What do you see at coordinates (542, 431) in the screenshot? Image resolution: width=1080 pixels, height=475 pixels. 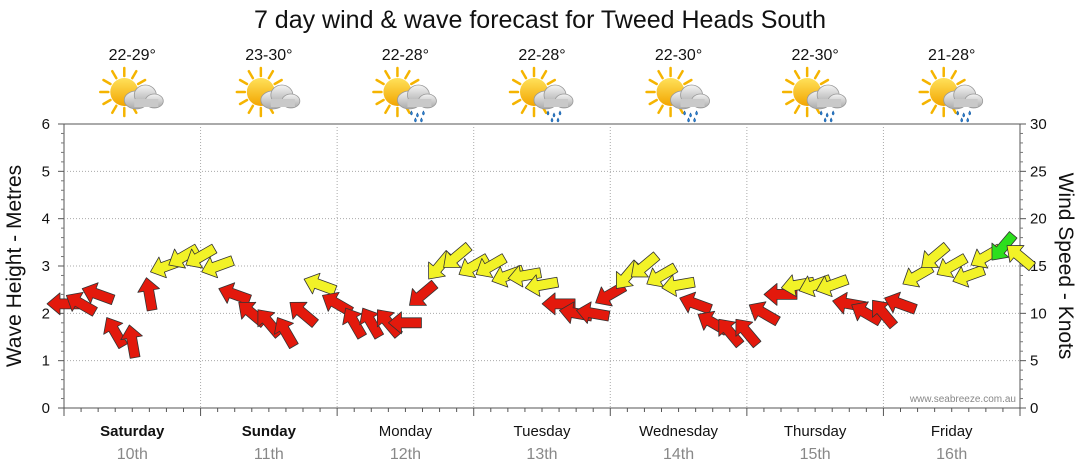 I see `day-name: Tuesday` at bounding box center [542, 431].